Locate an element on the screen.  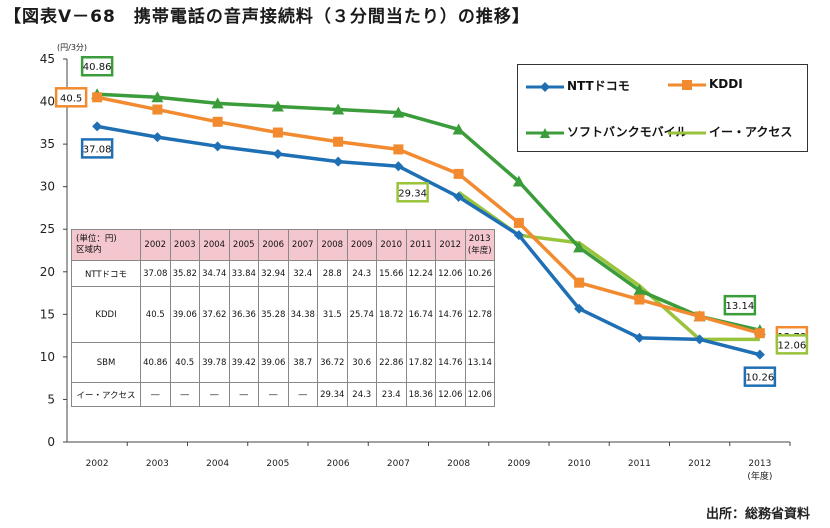
x-tick-label: 2004 is located at coordinates (217, 464).